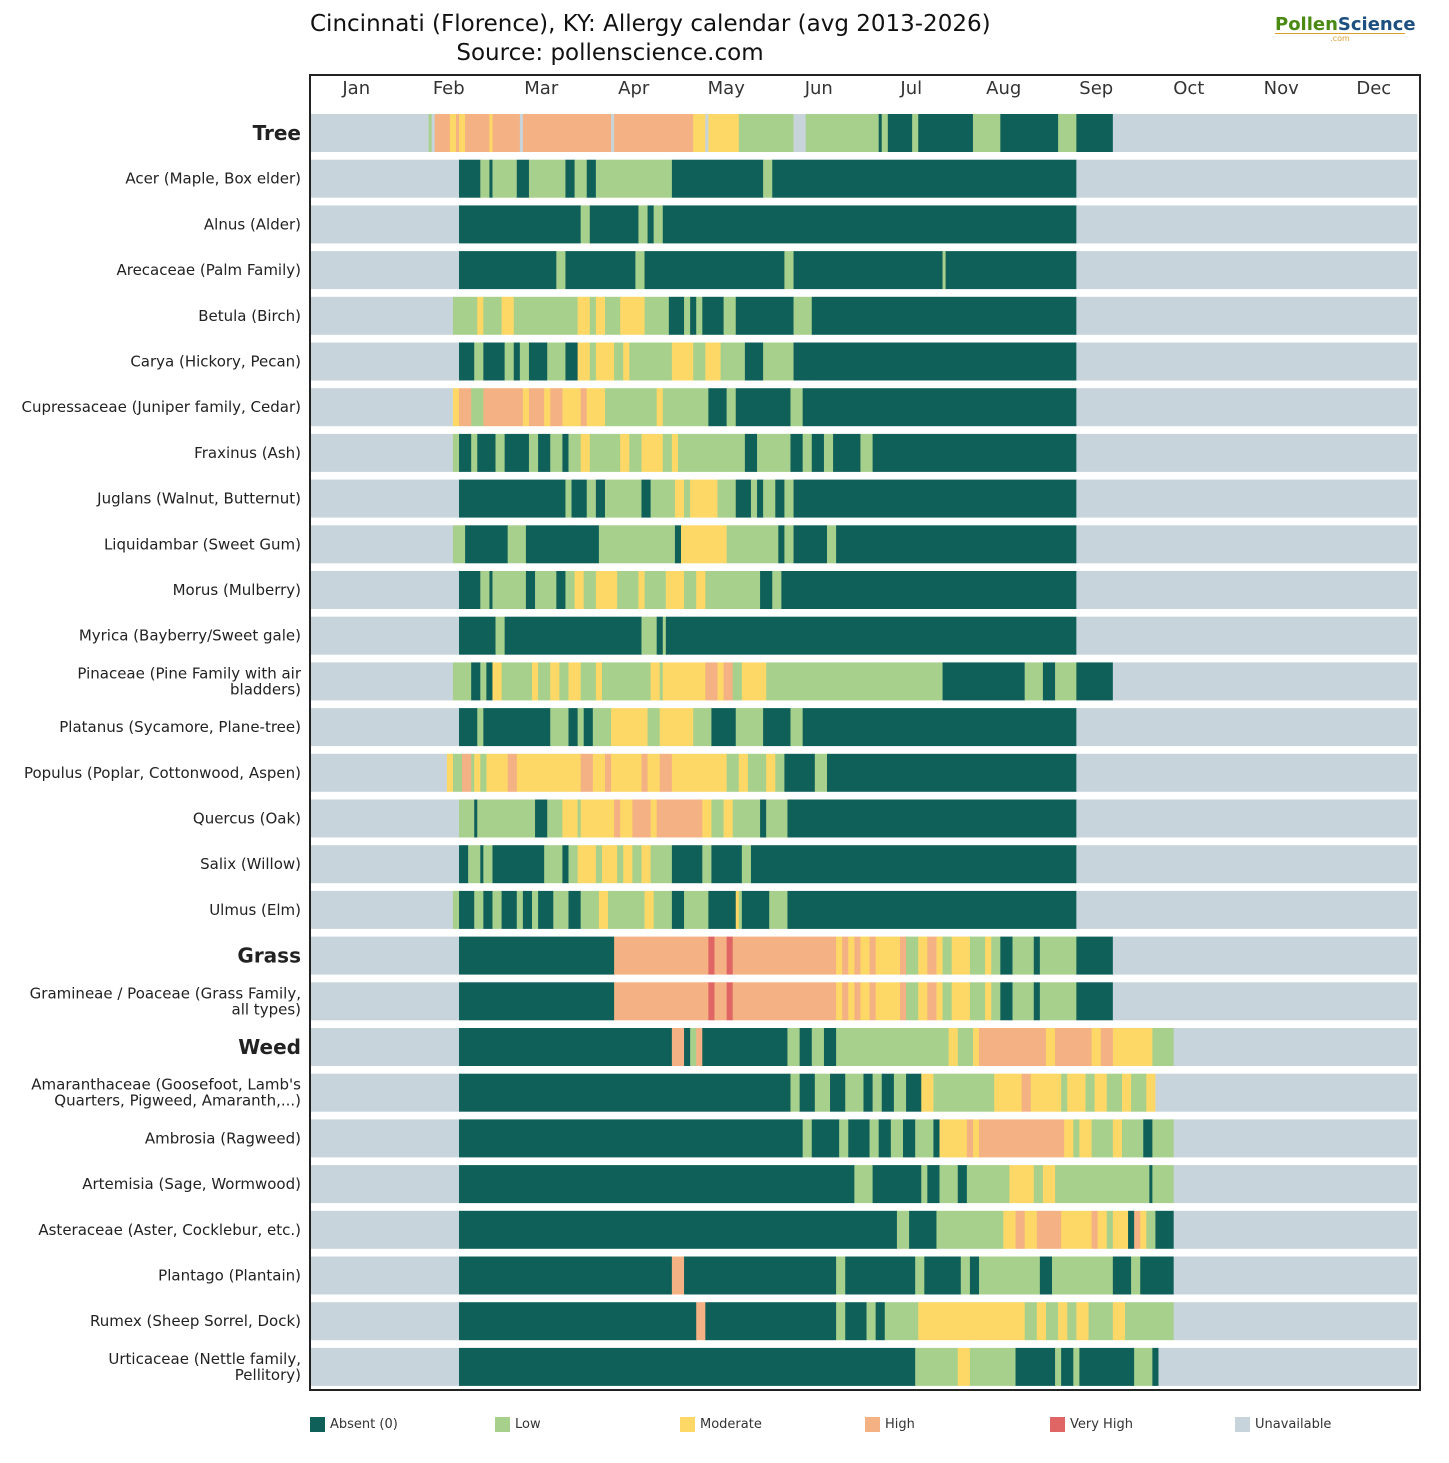 The image size is (1449, 1463). I want to click on row-label-line: Pinaceae (Pine Family with air, so click(189, 673).